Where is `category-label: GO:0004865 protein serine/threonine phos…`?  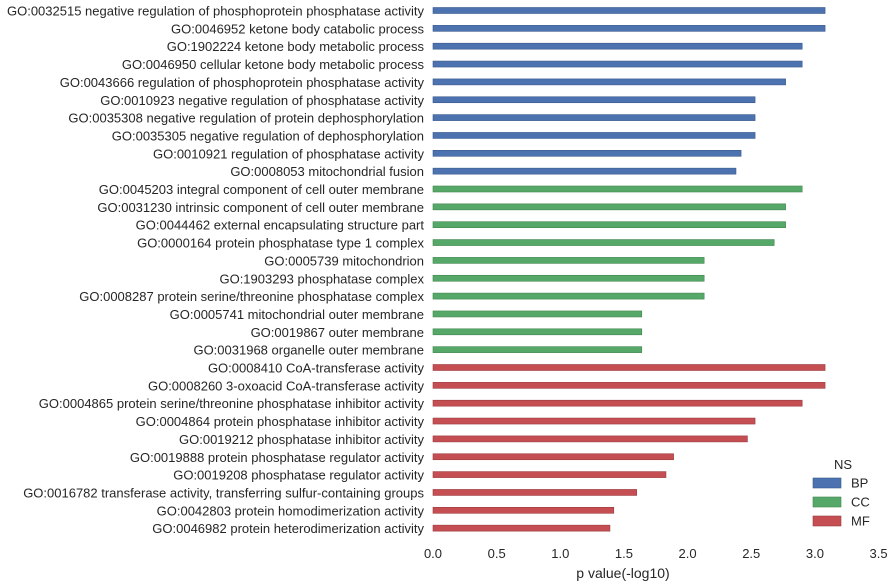
category-label: GO:0004865 protein serine/threonine phos… is located at coordinates (232, 403).